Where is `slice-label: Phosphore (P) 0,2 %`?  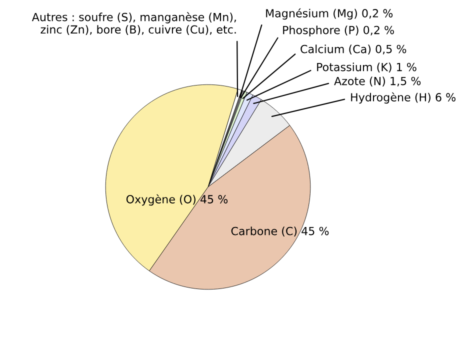 slice-label: Phosphore (P) 0,2 % is located at coordinates (338, 31).